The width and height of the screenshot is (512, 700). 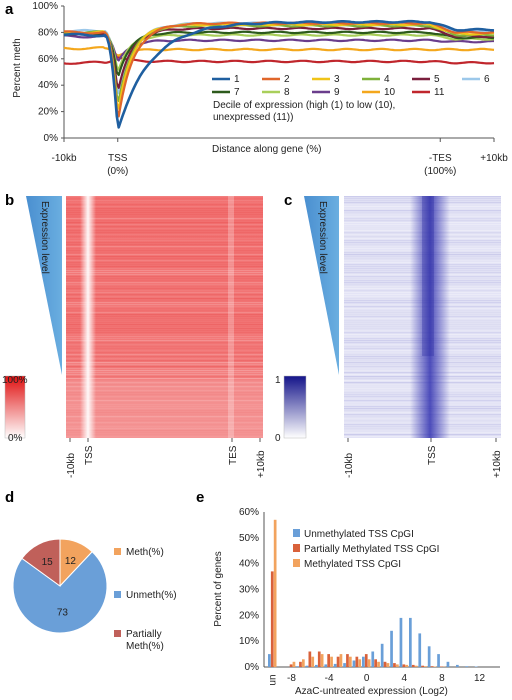 I want to click on panel-a-legend-label: 5, so click(x=437, y=79).